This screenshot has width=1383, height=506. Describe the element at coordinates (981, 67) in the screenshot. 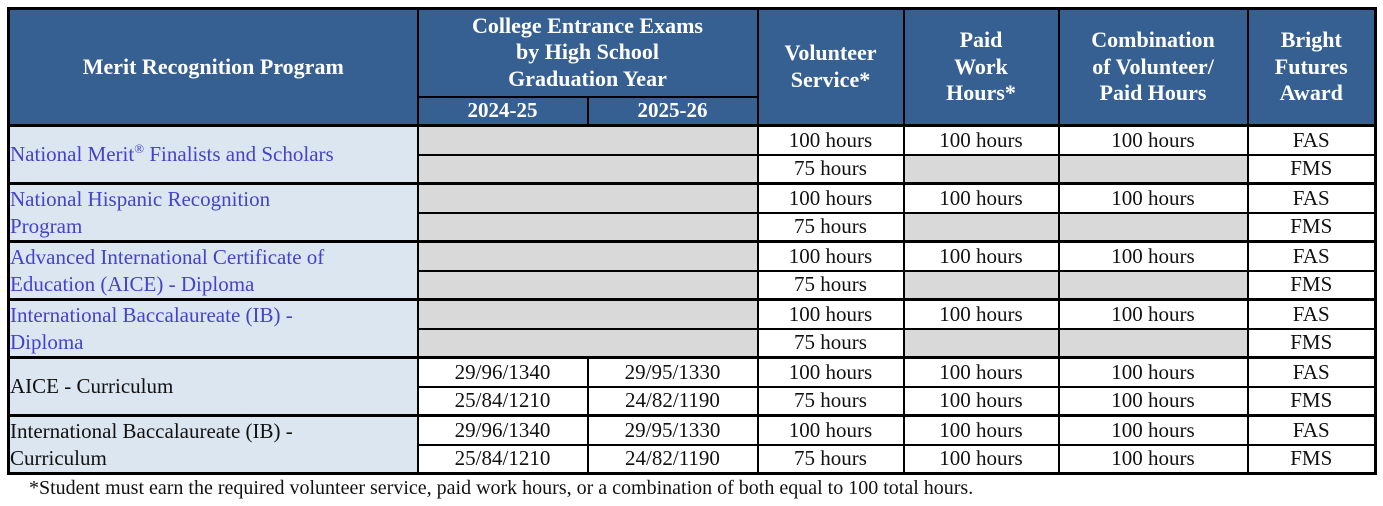

I see `header-paid-work-hours: Paid Work Hours*` at that location.